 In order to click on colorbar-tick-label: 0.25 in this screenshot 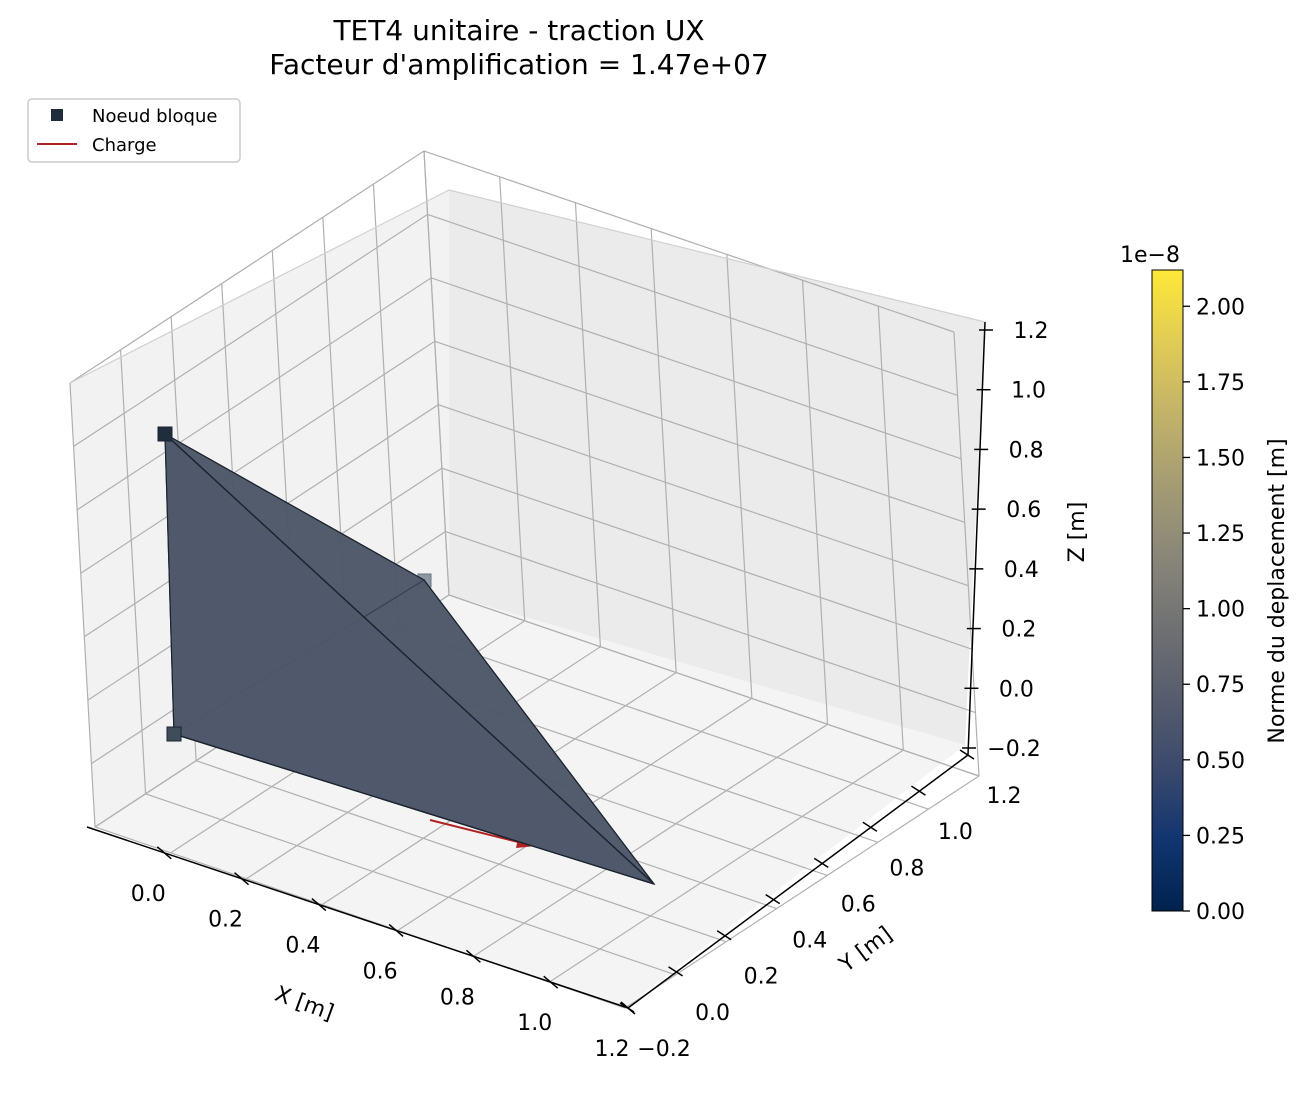, I will do `click(1220, 836)`.